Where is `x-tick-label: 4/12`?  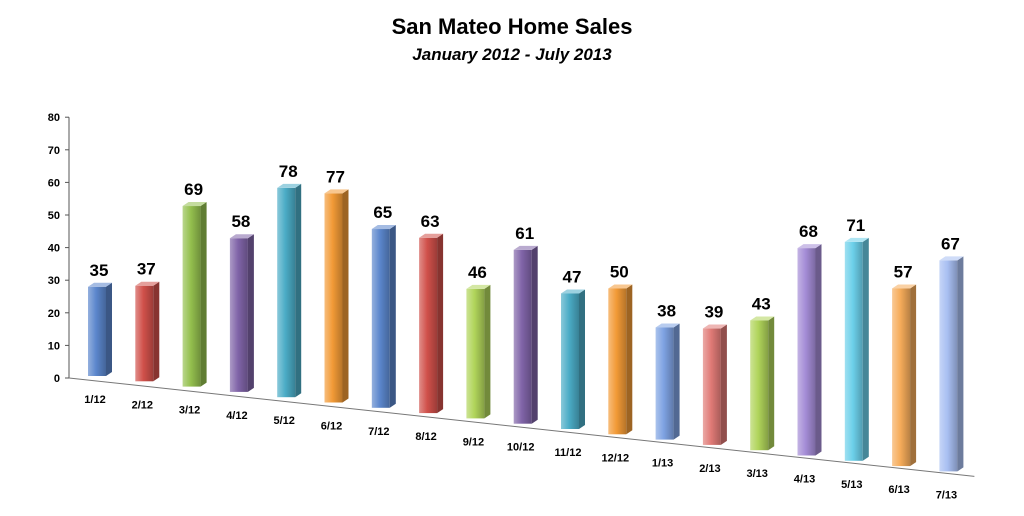 x-tick-label: 4/12 is located at coordinates (236, 416).